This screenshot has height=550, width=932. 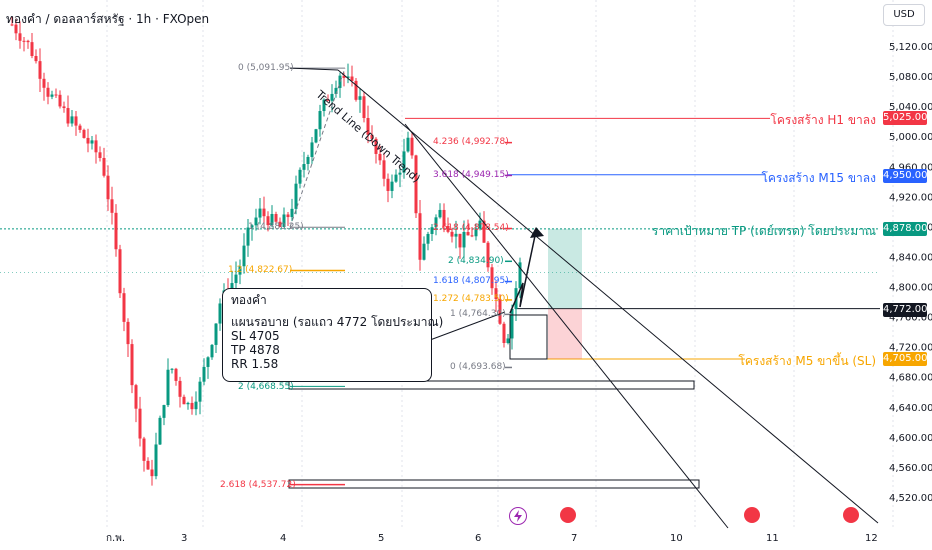 I want to click on fib-left-2: 2 (4,668.55), so click(x=266, y=387).